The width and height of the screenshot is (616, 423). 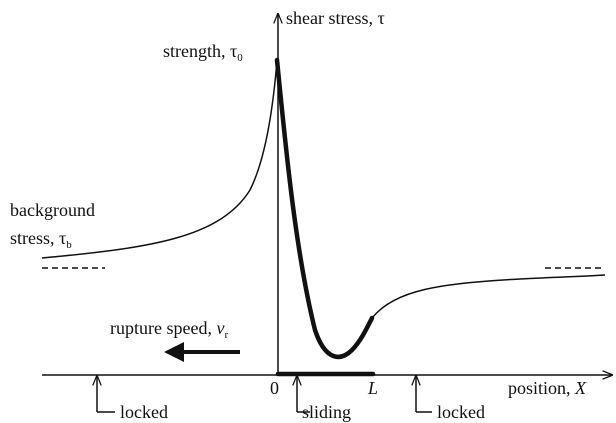 What do you see at coordinates (274, 388) in the screenshot?
I see `origin-label: 0` at bounding box center [274, 388].